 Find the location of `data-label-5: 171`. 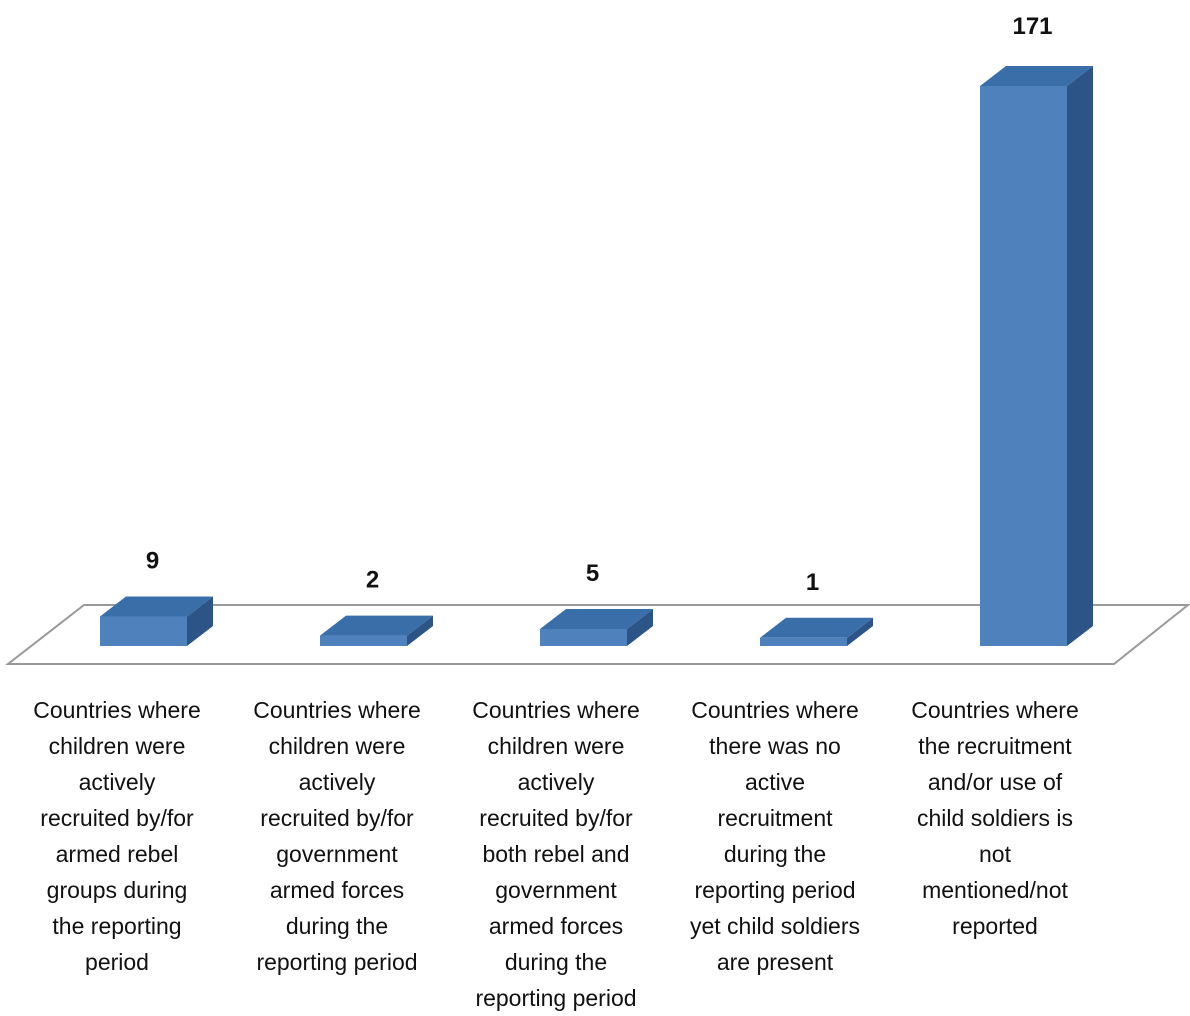

data-label-5: 171 is located at coordinates (1032, 26).